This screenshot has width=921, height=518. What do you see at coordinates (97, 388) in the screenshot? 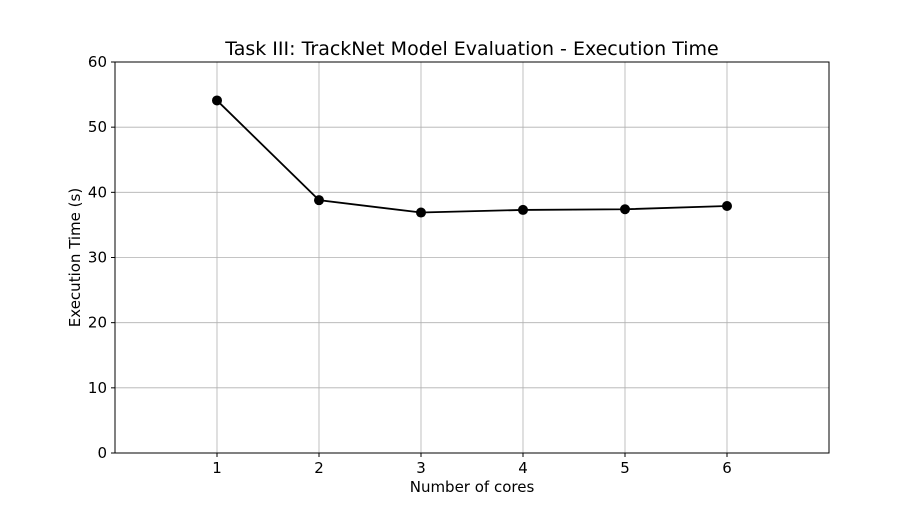
I see `y-tick-label: 10` at bounding box center [97, 388].